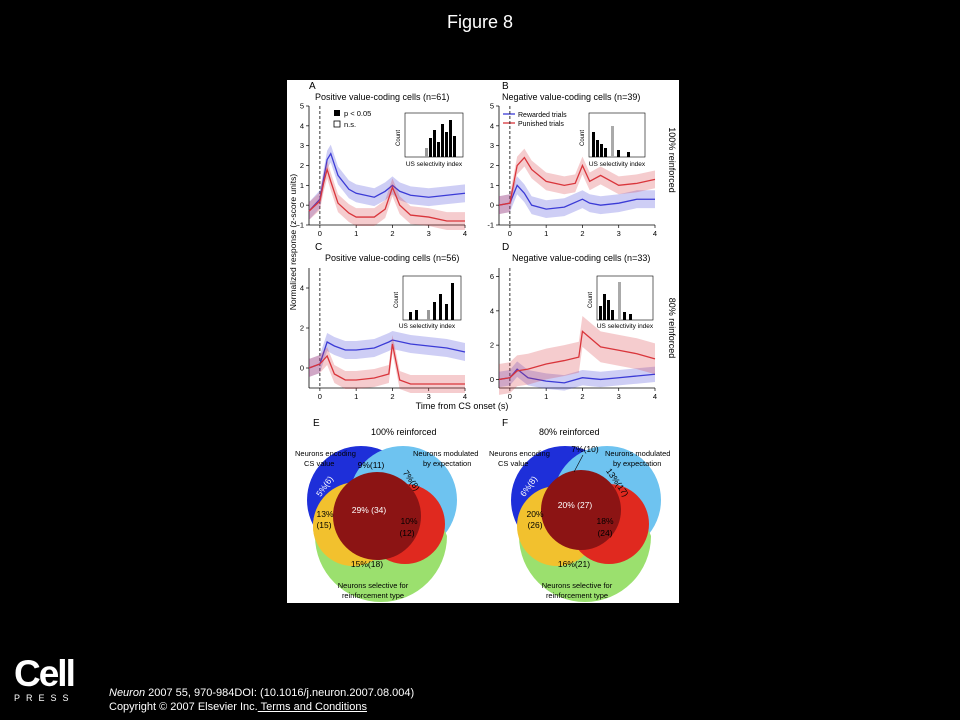 Image resolution: width=960 pixels, height=720 pixels. I want to click on venn-e-red-label-1: 10%, so click(408, 521).